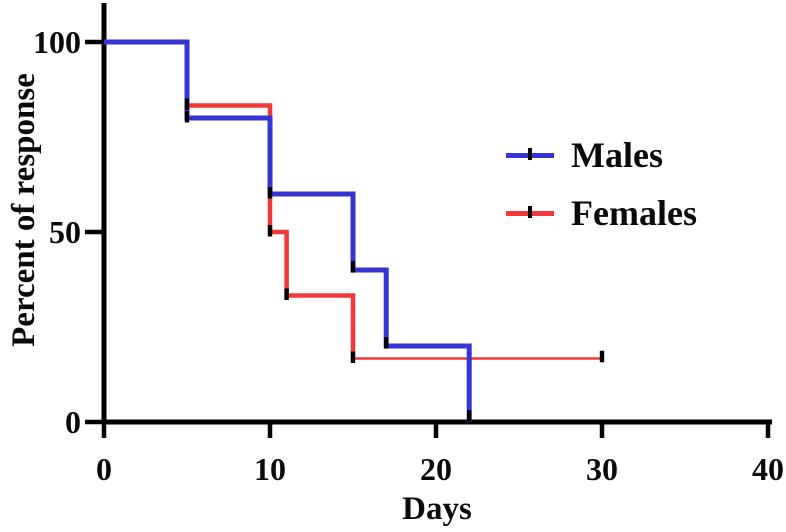  I want to click on x-axis-title: Days, so click(437, 509).